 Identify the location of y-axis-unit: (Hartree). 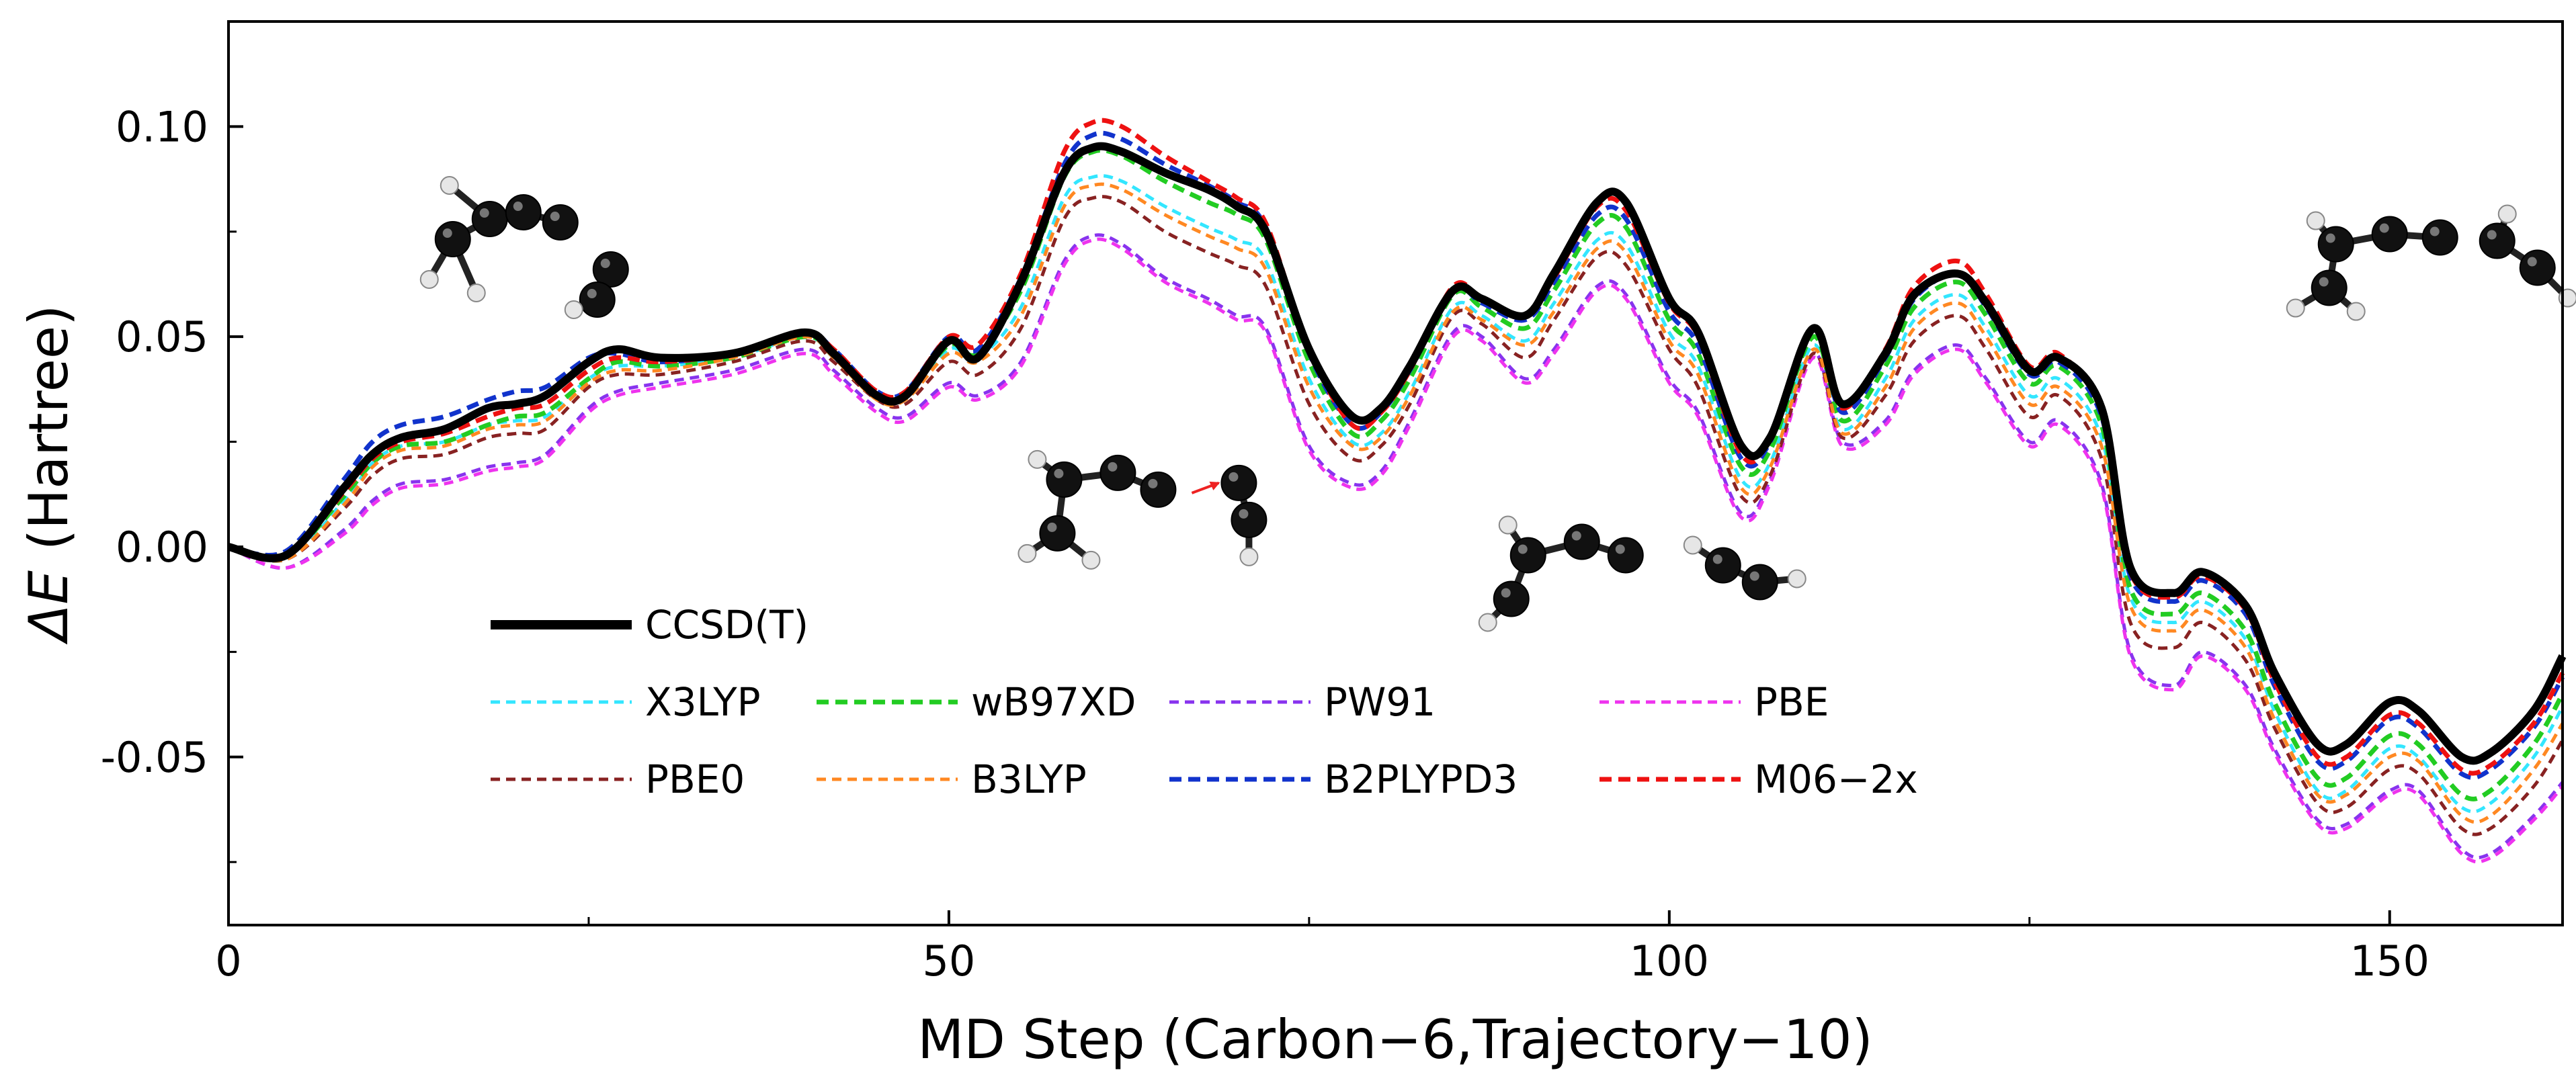
(48, 427).